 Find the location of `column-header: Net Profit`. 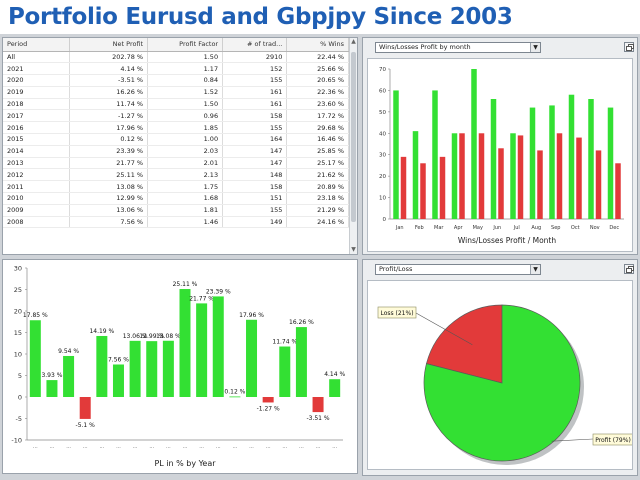

column-header: Net Profit is located at coordinates (109, 45).